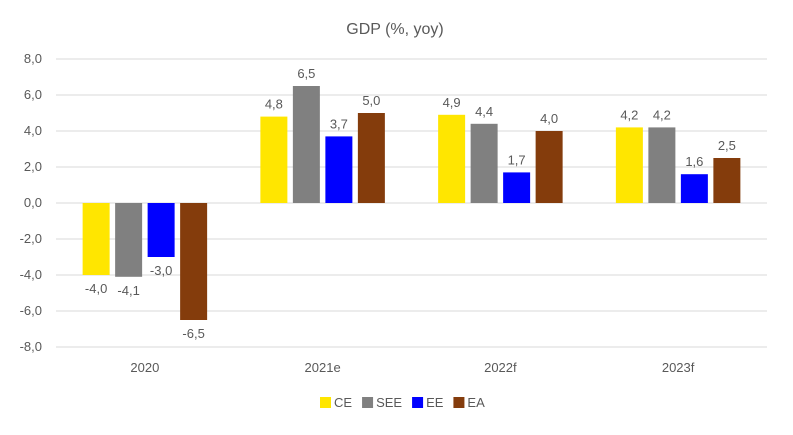  What do you see at coordinates (128, 290) in the screenshot?
I see `data-label: -4,1` at bounding box center [128, 290].